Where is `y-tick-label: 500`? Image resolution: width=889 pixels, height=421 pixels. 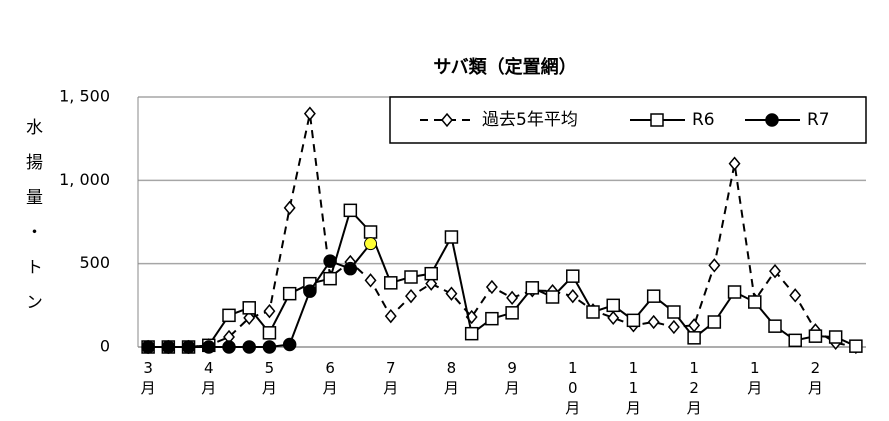
y-tick-label: 500 is located at coordinates (94, 262).